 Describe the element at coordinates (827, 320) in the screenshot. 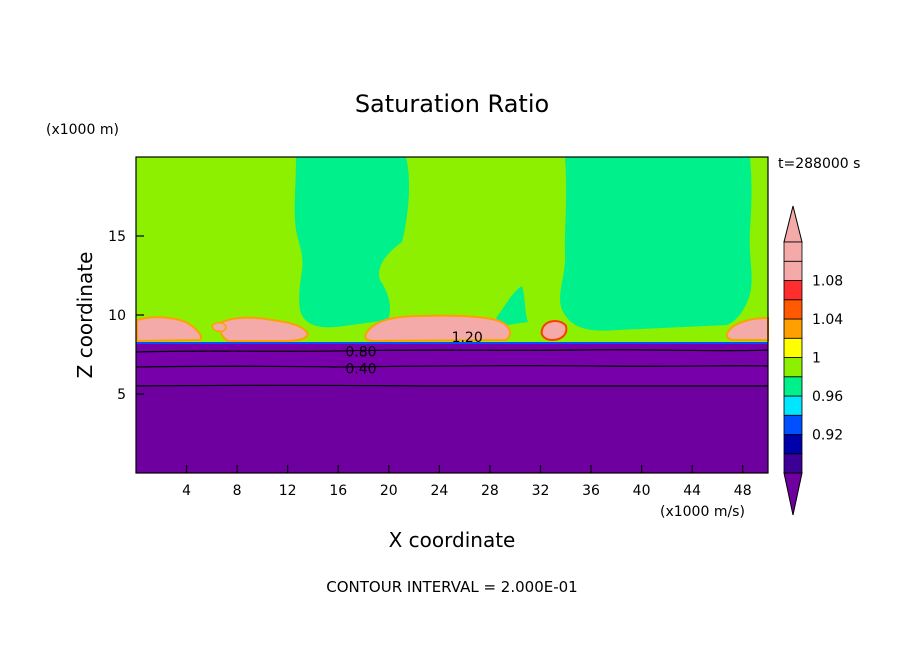

I see `colorbar-level-label: 1.04` at that location.